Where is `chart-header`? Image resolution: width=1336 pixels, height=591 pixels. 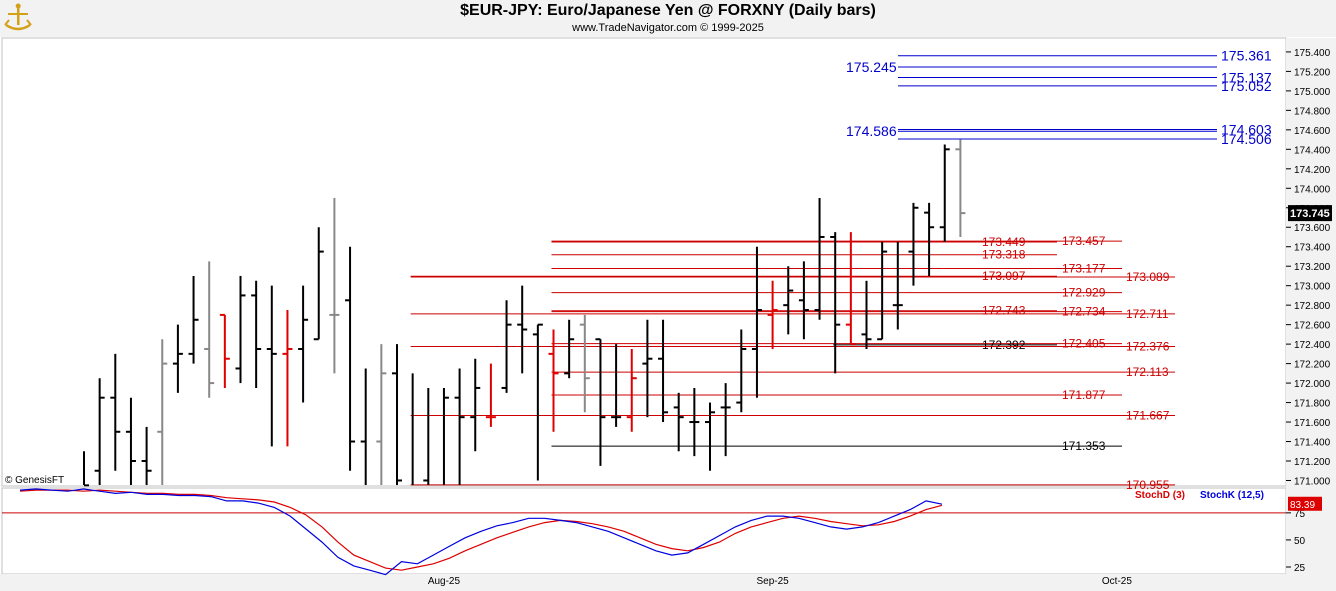
chart-header is located at coordinates (668, 18).